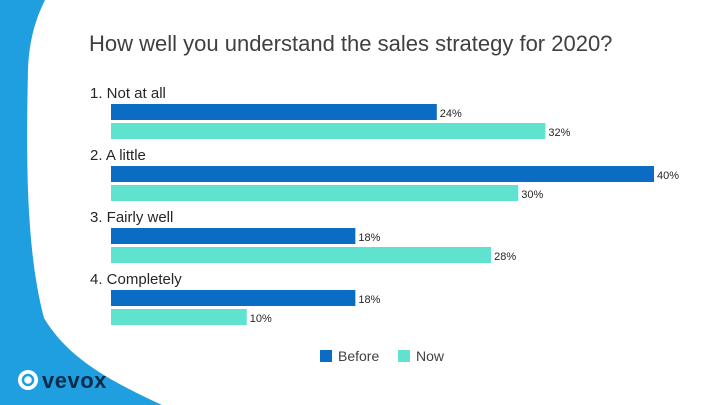 Image resolution: width=720 pixels, height=405 pixels. What do you see at coordinates (128, 93) in the screenshot?
I see `category-label: 1. Not at all` at bounding box center [128, 93].